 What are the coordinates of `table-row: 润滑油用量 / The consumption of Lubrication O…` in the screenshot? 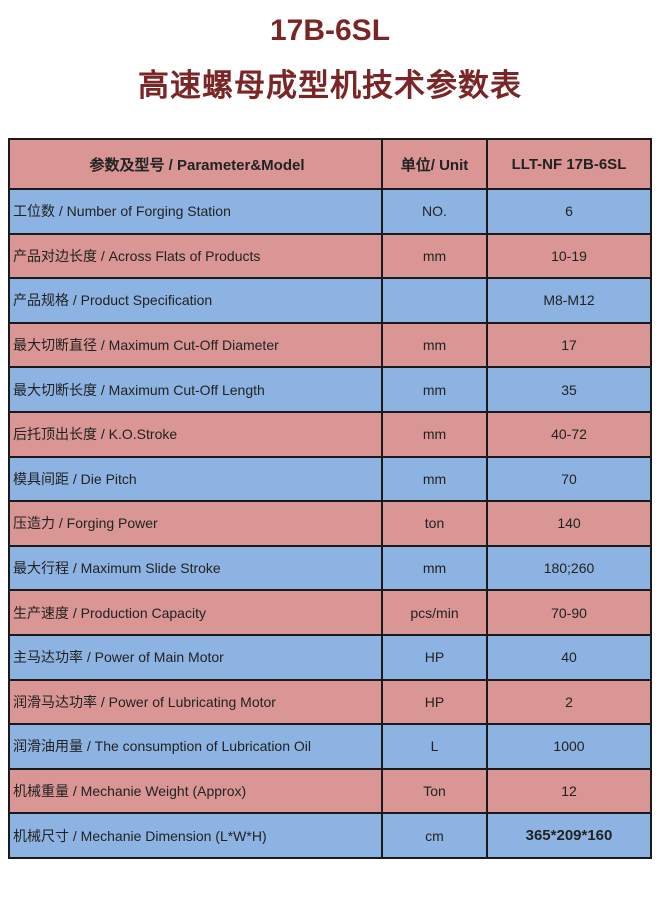 It's located at (330, 746).